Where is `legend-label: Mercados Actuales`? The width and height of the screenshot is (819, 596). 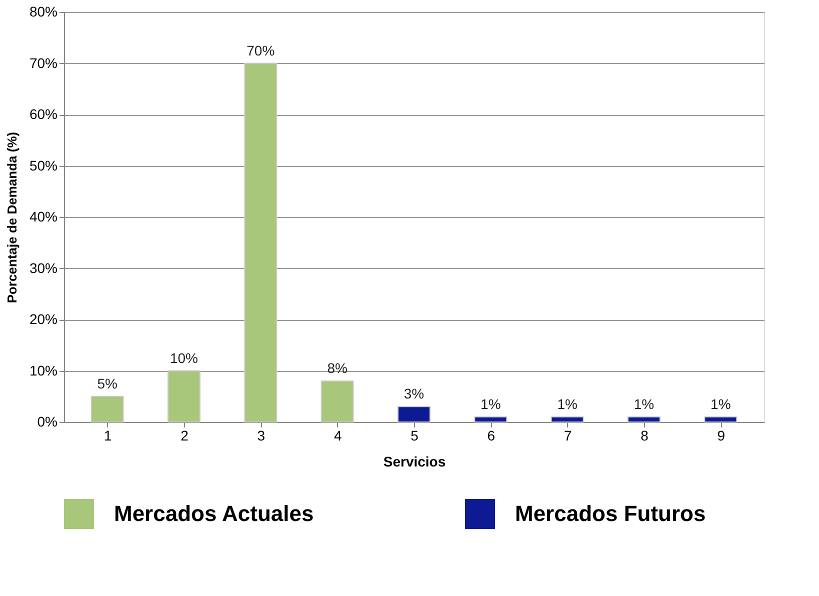 legend-label: Mercados Actuales is located at coordinates (214, 513).